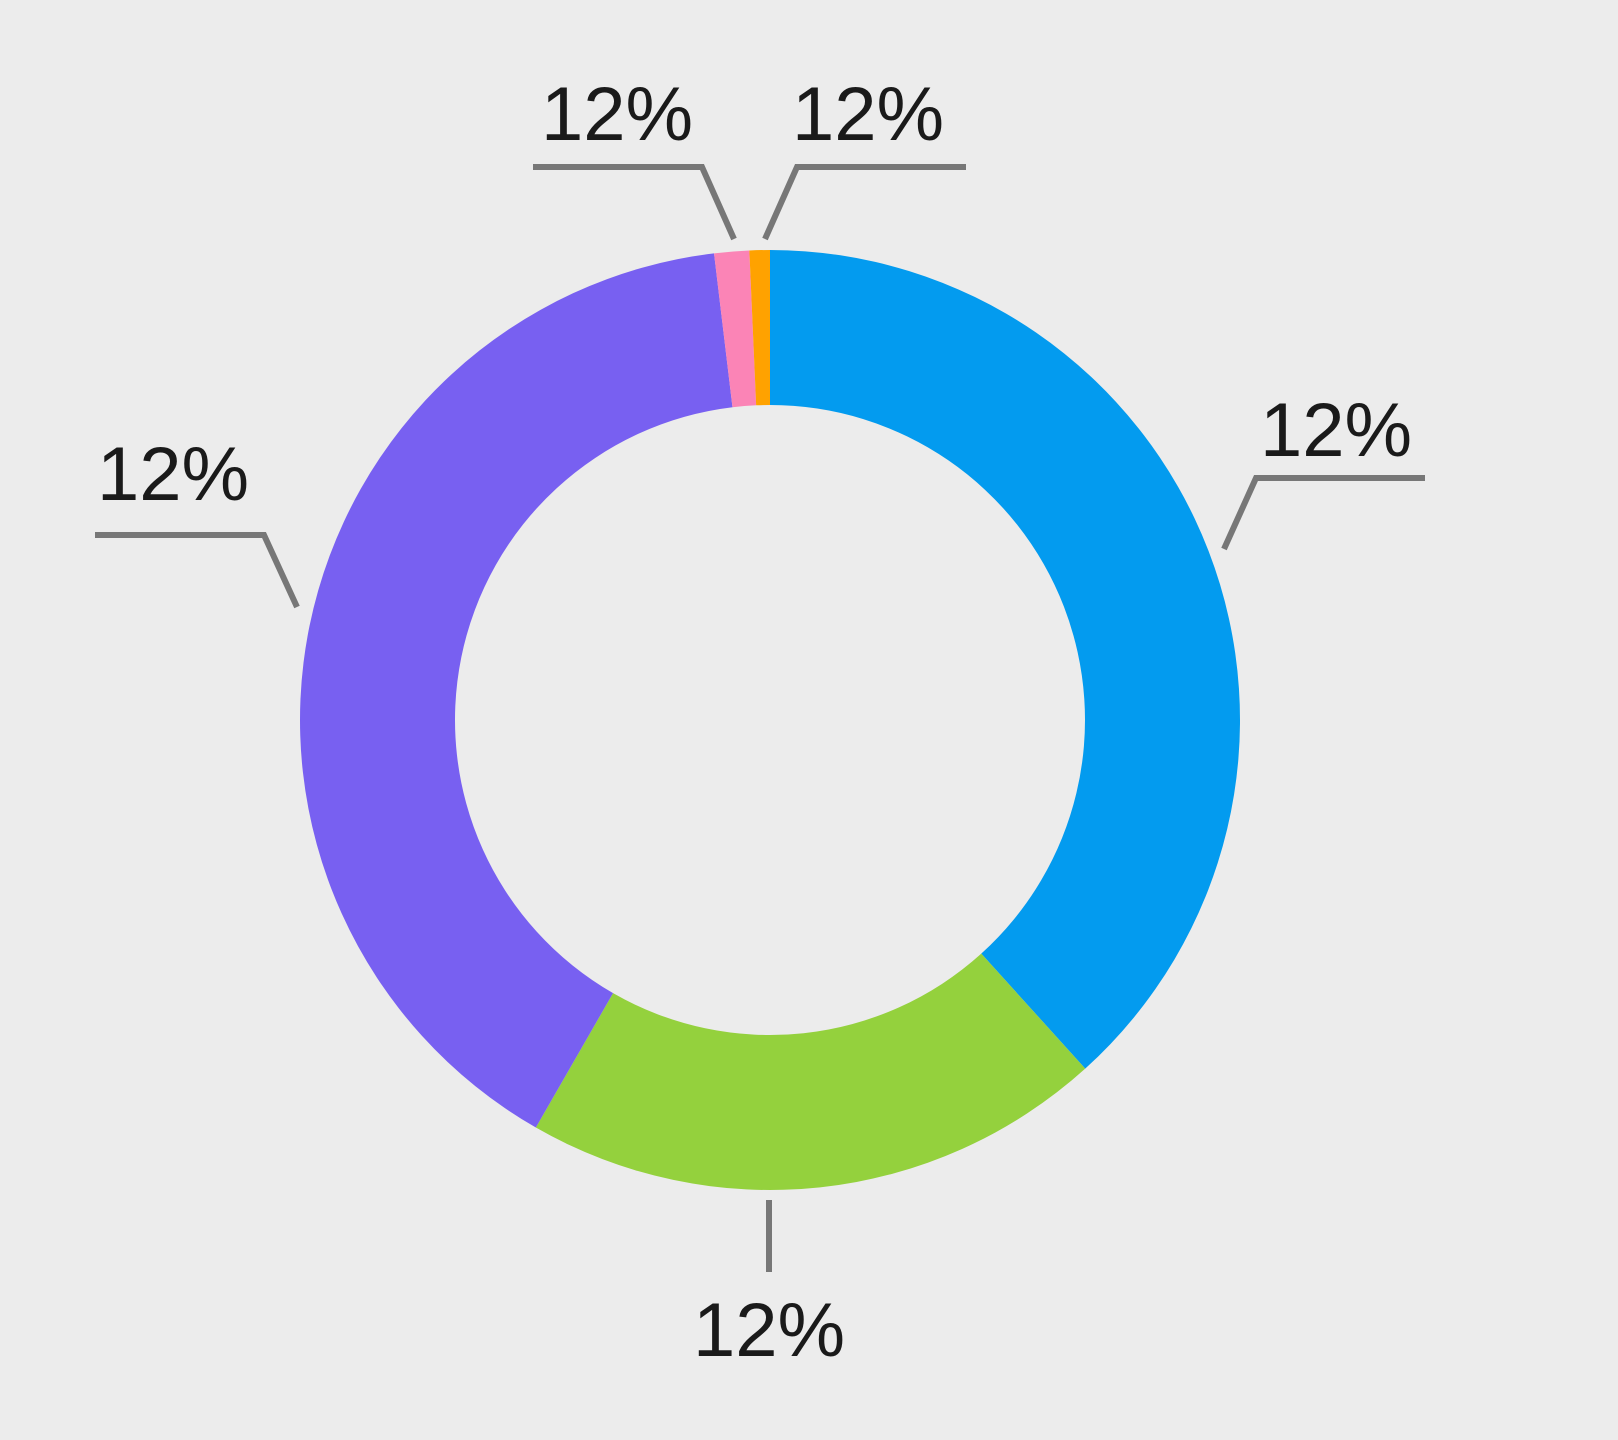 The image size is (1618, 1440). Describe the element at coordinates (769, 1330) in the screenshot. I see `data-label-2: 12%` at that location.